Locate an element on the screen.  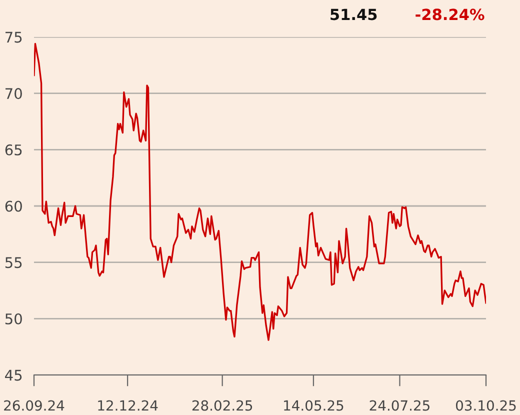
x-tick-label: 28.02.25 is located at coordinates (222, 405).